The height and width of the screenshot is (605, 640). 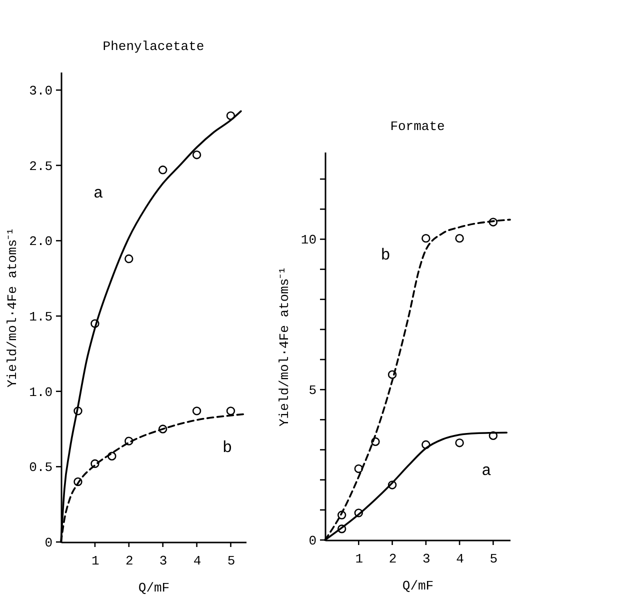 I want to click on series-label: a, so click(x=487, y=471).